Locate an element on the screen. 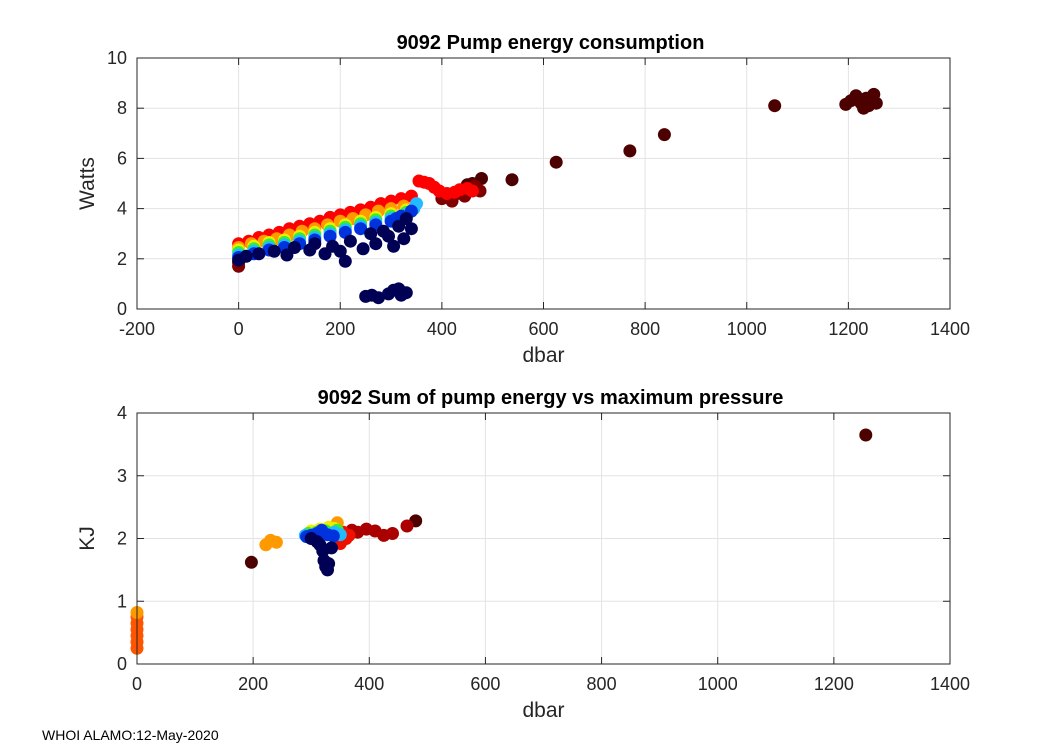 Image resolution: width=1050 pixels, height=750 pixels. y-axis-label: Watts is located at coordinates (87, 183).